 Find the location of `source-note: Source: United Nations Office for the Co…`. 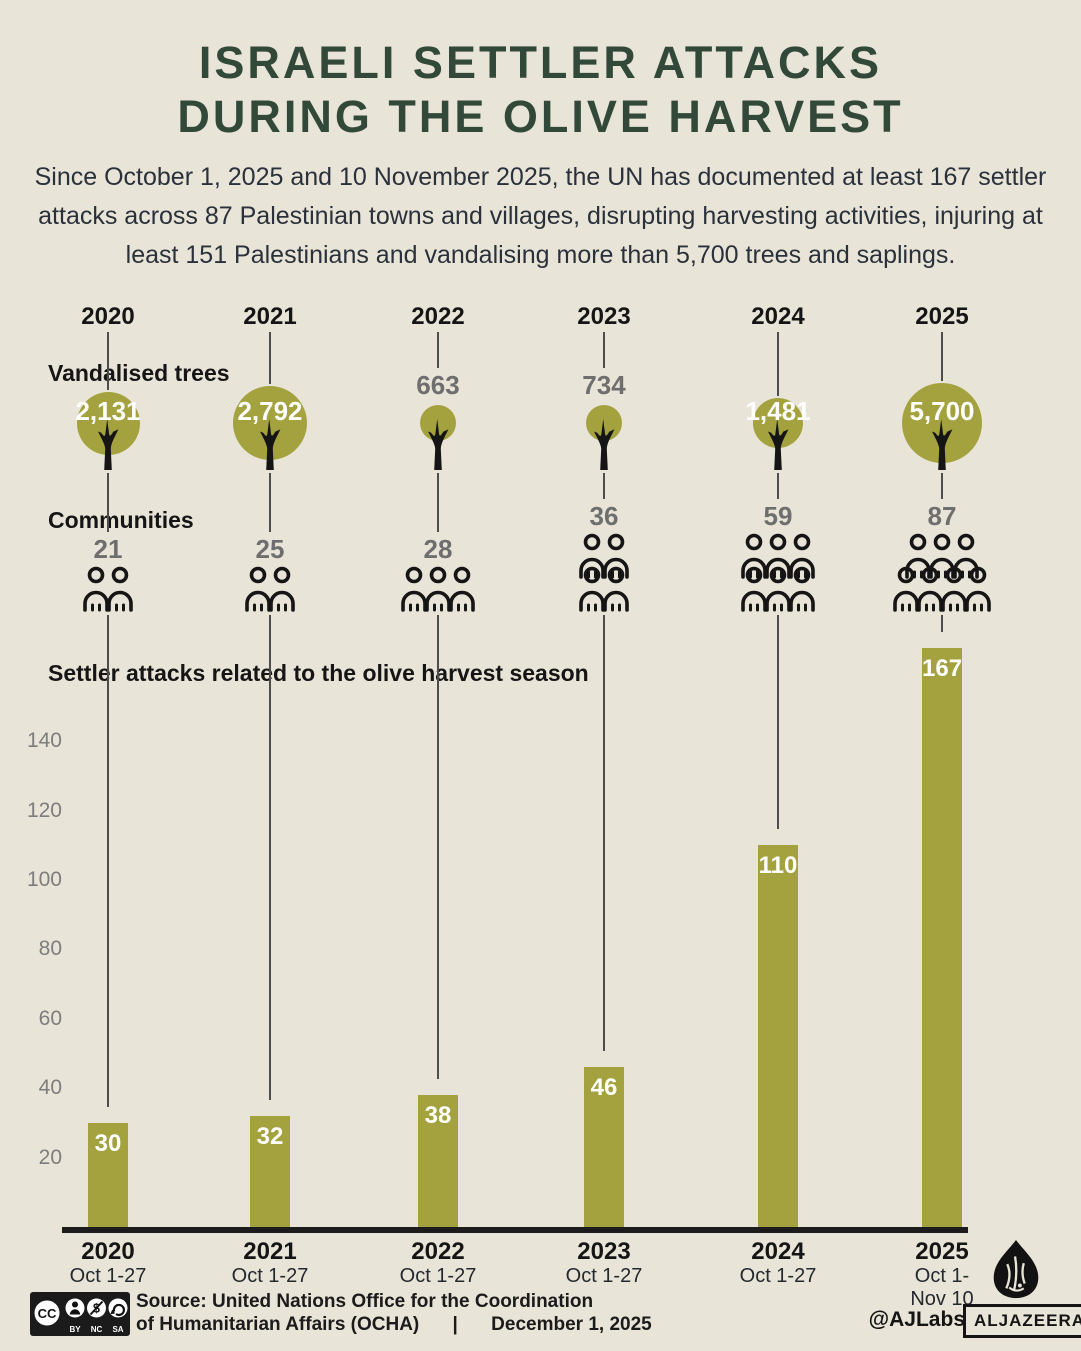

source-note: Source: United Nations Office for the Co… is located at coordinates (416, 1313).